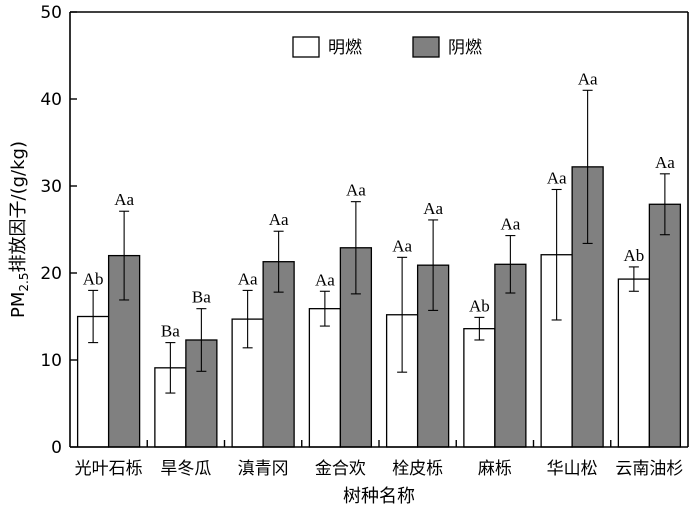  I want to click on y-axis-title: PM2.5排放因子/(g/kg), so click(19, 229).